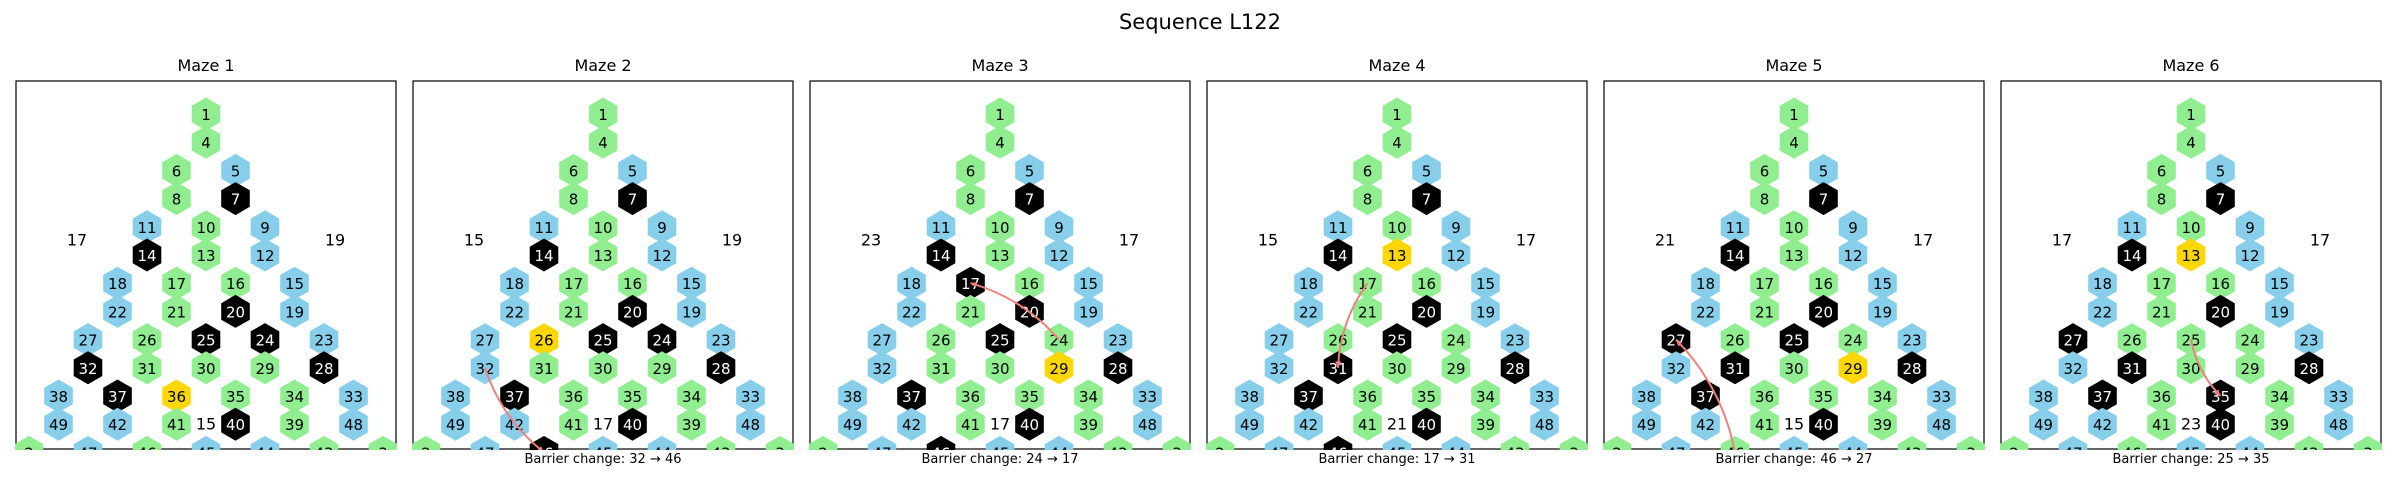 This screenshot has width=2400, height=480. I want to click on maze-title: Maze 6, so click(2191, 65).